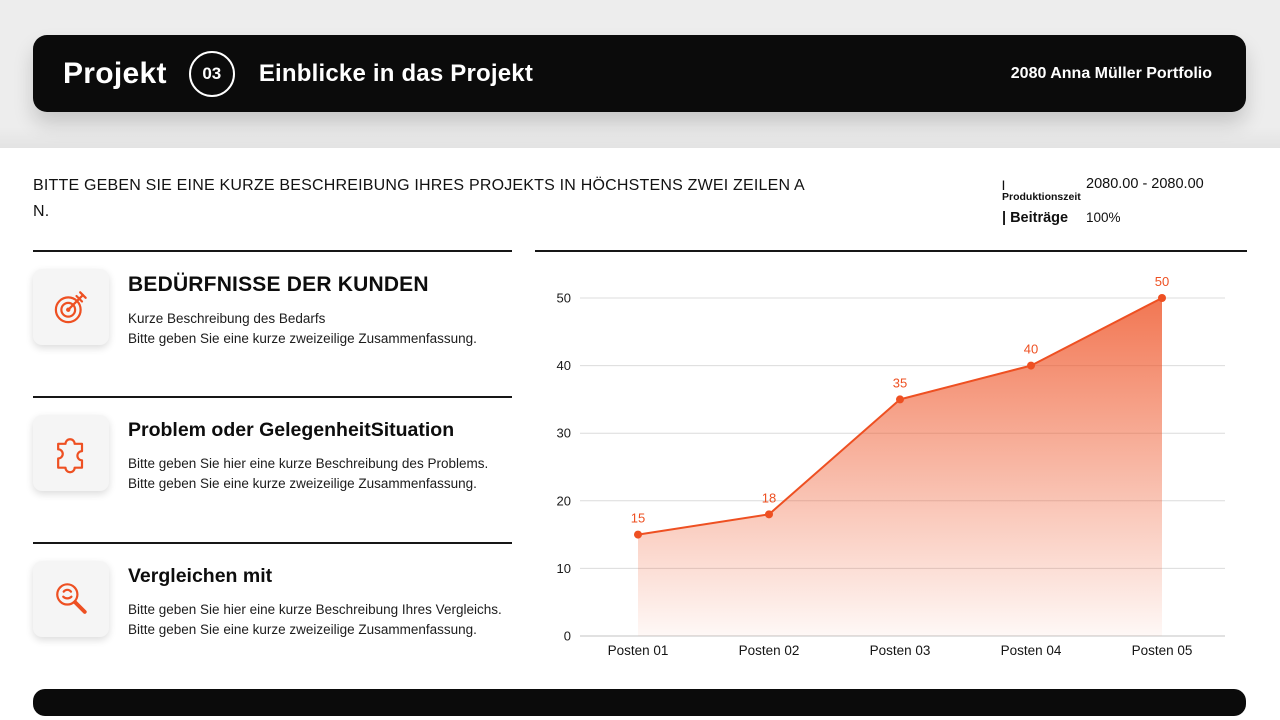  I want to click on y-tick-label: 30, so click(564, 433).